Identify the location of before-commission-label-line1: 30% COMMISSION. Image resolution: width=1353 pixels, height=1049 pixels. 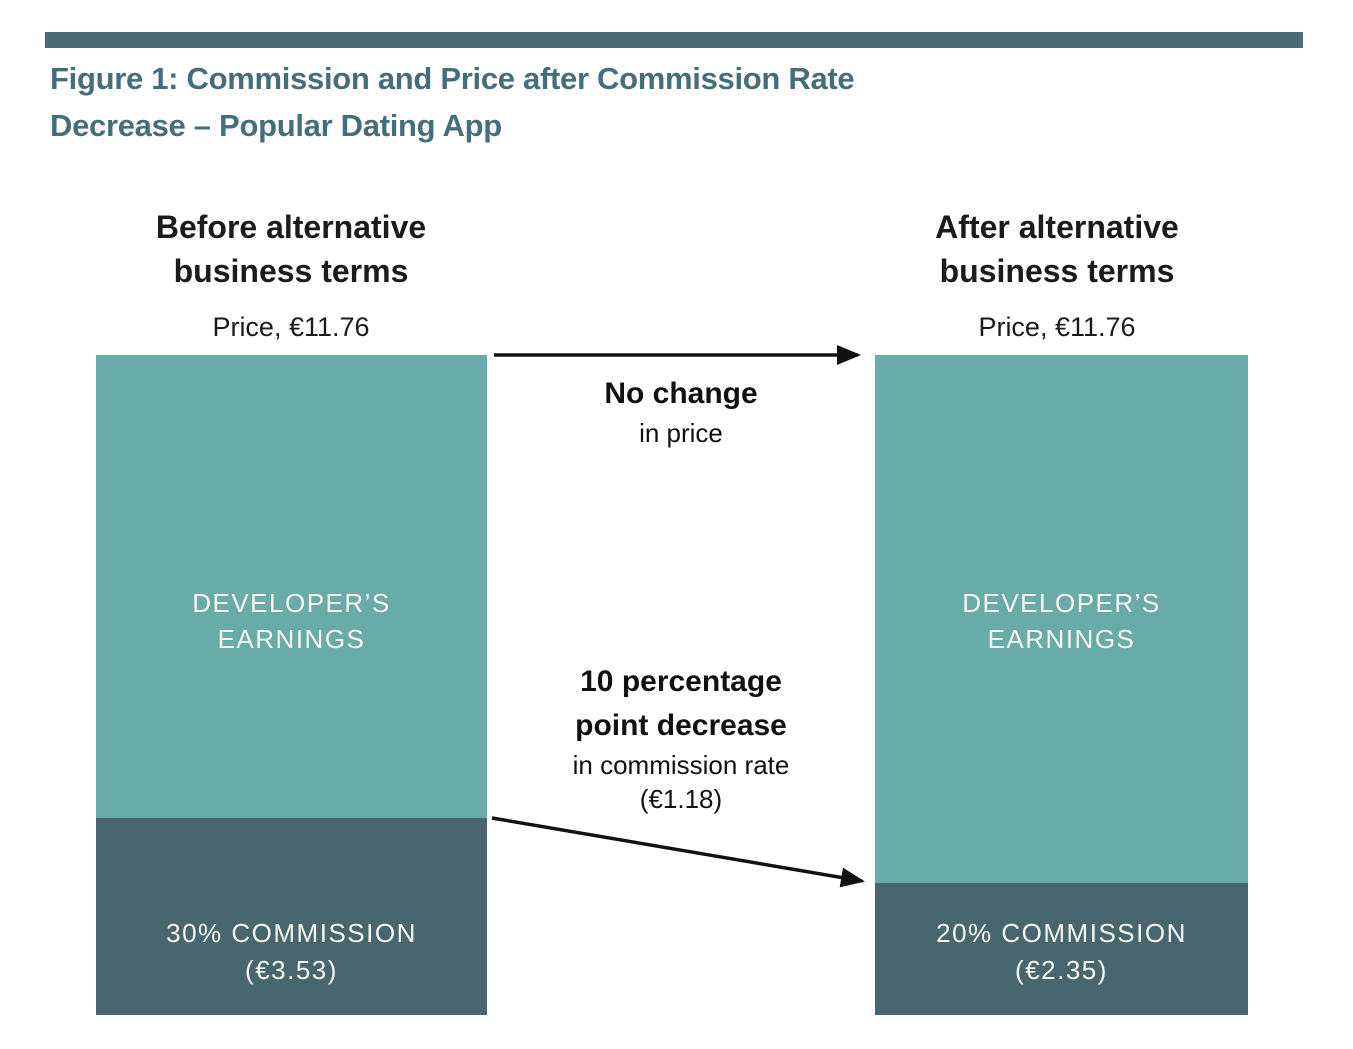
(291, 933).